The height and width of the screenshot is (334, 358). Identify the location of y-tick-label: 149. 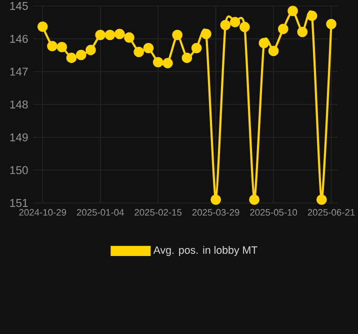
(19, 137).